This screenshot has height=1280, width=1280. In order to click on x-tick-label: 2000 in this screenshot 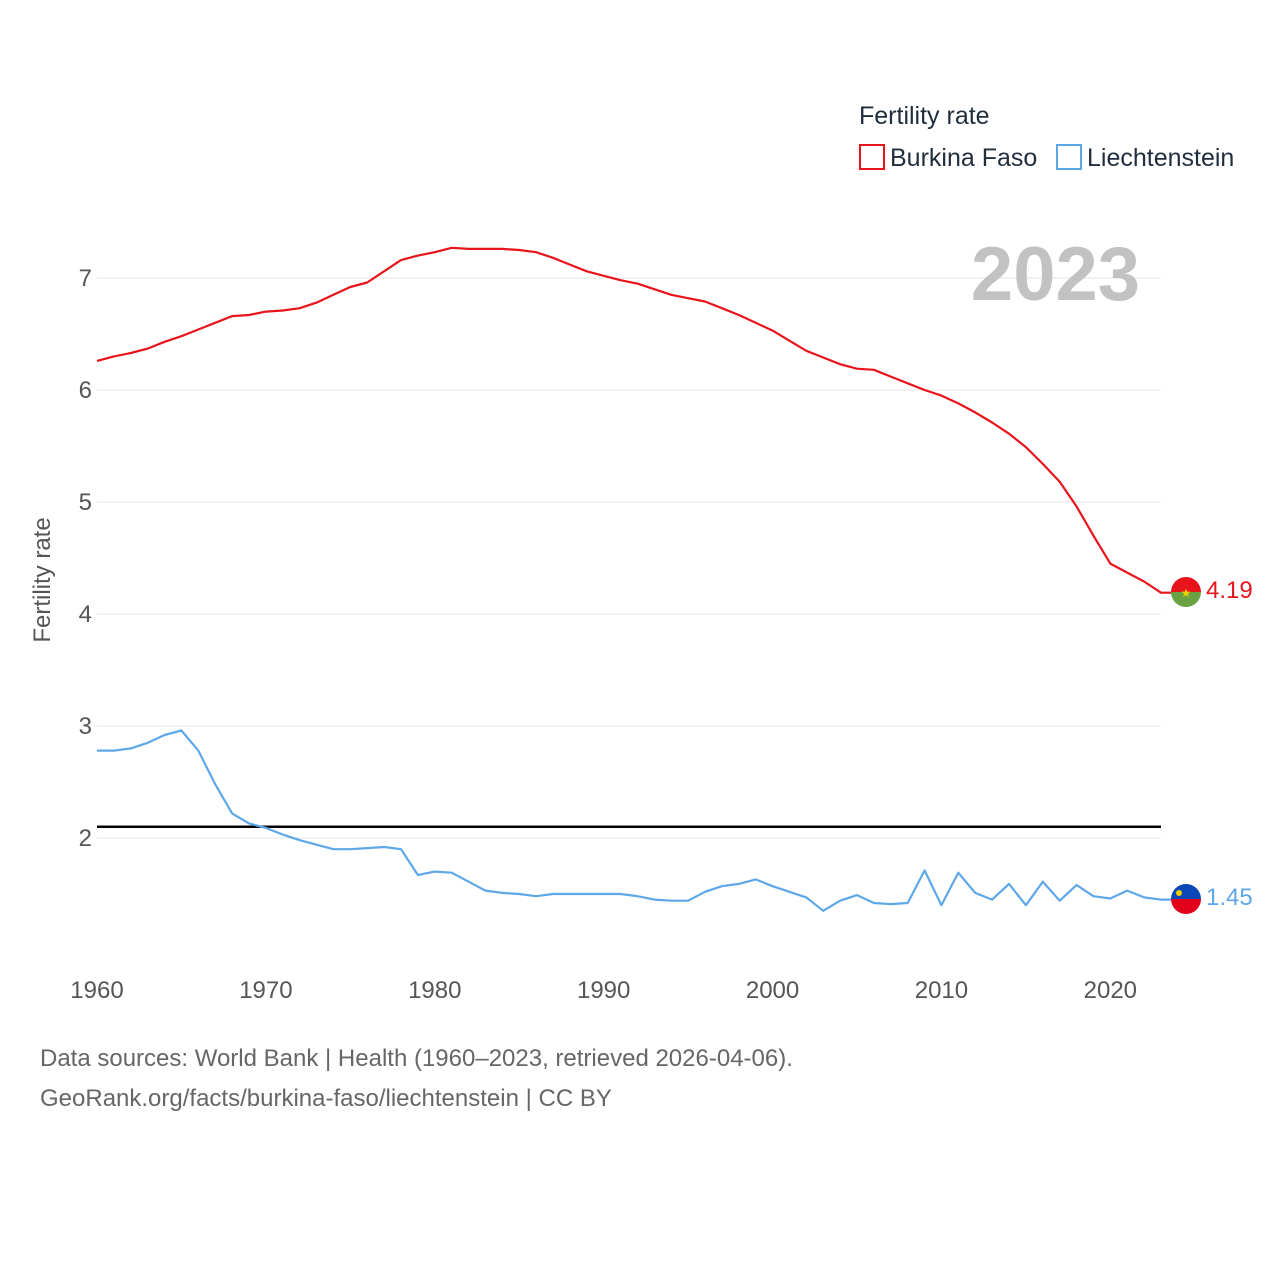, I will do `click(772, 990)`.